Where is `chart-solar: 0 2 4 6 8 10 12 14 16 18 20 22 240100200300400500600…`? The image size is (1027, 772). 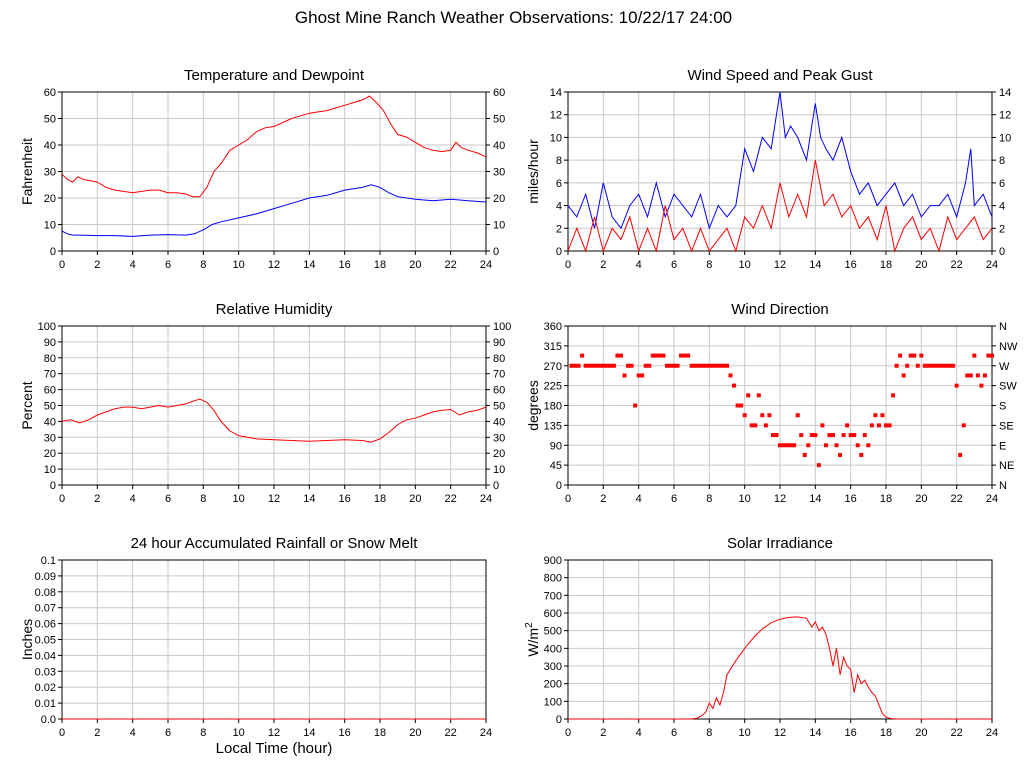 chart-solar: 0 2 4 6 8 10 12 14 16 18 20 22 240100200300400500600… is located at coordinates (761, 637).